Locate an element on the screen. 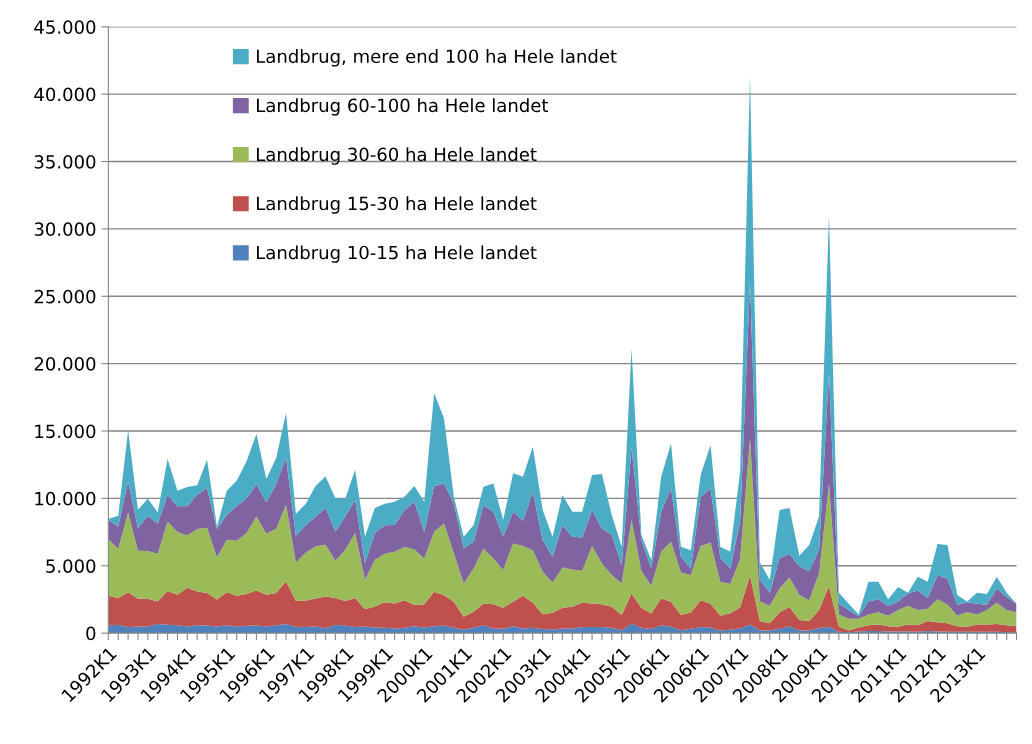 Image resolution: width=1032 pixels, height=744 pixels. y-tick-label: 10.000 is located at coordinates (65, 498).